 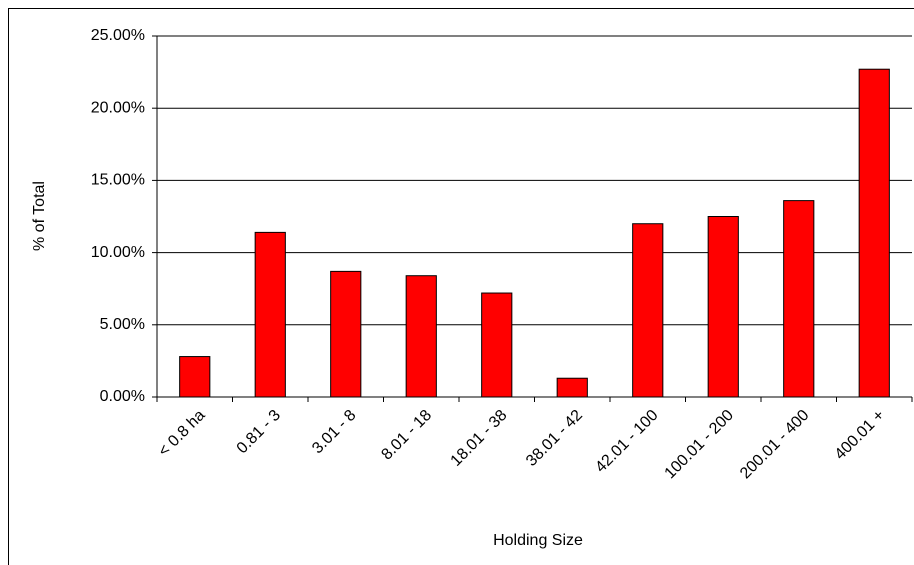 What do you see at coordinates (406, 435) in the screenshot?
I see `x-tick-label: 8.01 - 18` at bounding box center [406, 435].